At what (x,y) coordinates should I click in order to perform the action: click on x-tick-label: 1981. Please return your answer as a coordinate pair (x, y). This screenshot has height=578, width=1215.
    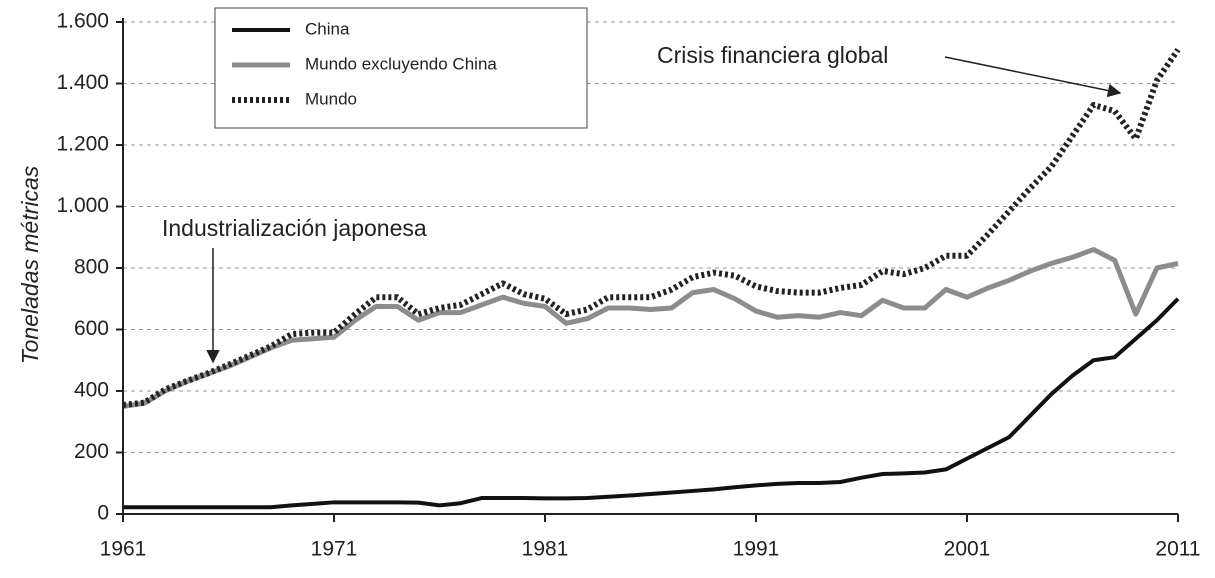
    Looking at the image, I should click on (545, 549).